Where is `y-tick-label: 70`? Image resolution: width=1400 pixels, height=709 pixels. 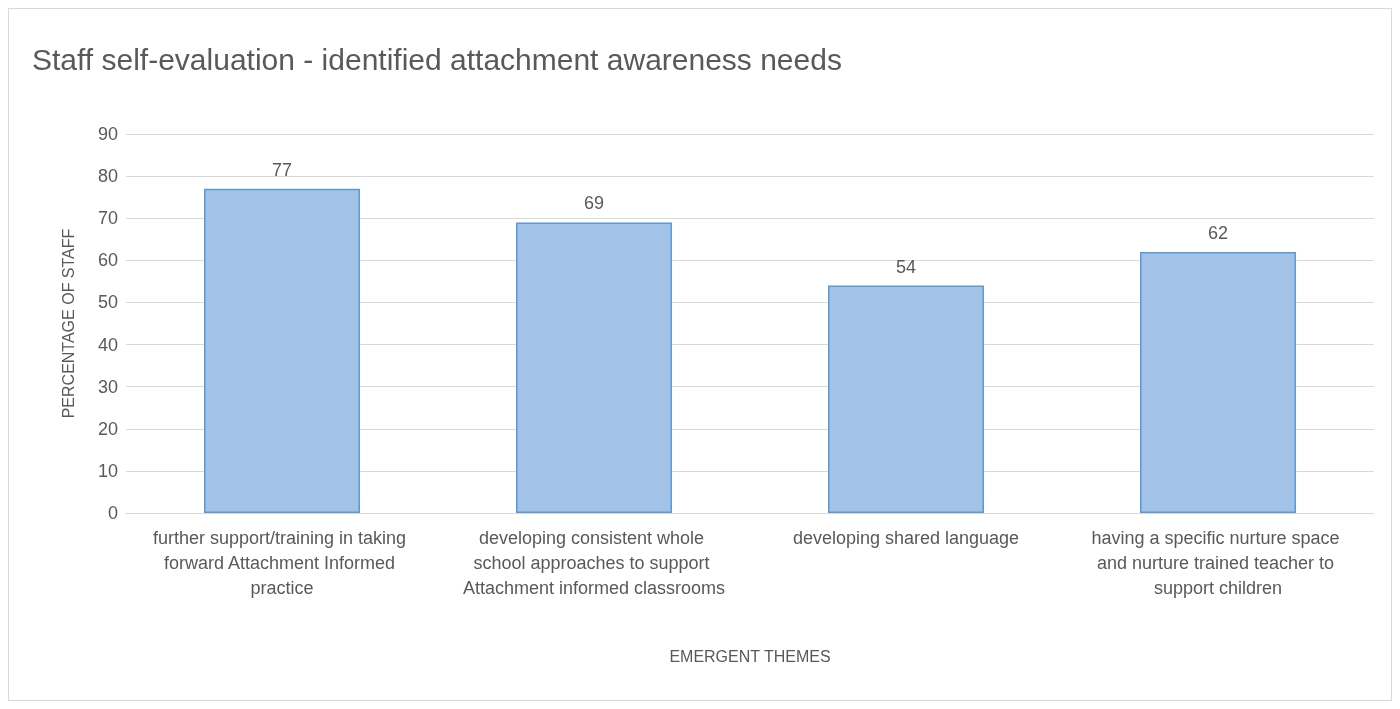
y-tick-label: 70 is located at coordinates (107, 218).